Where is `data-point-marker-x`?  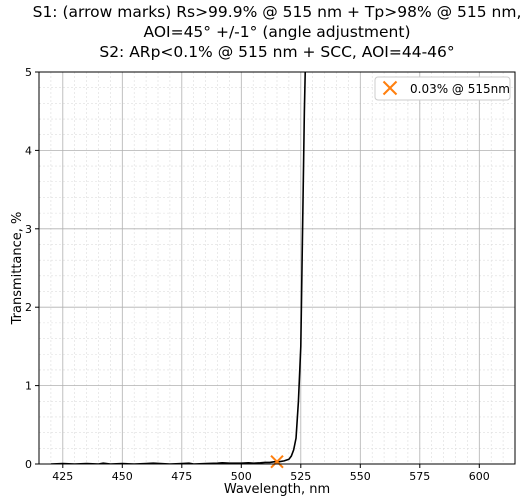 data-point-marker-x is located at coordinates (277, 461).